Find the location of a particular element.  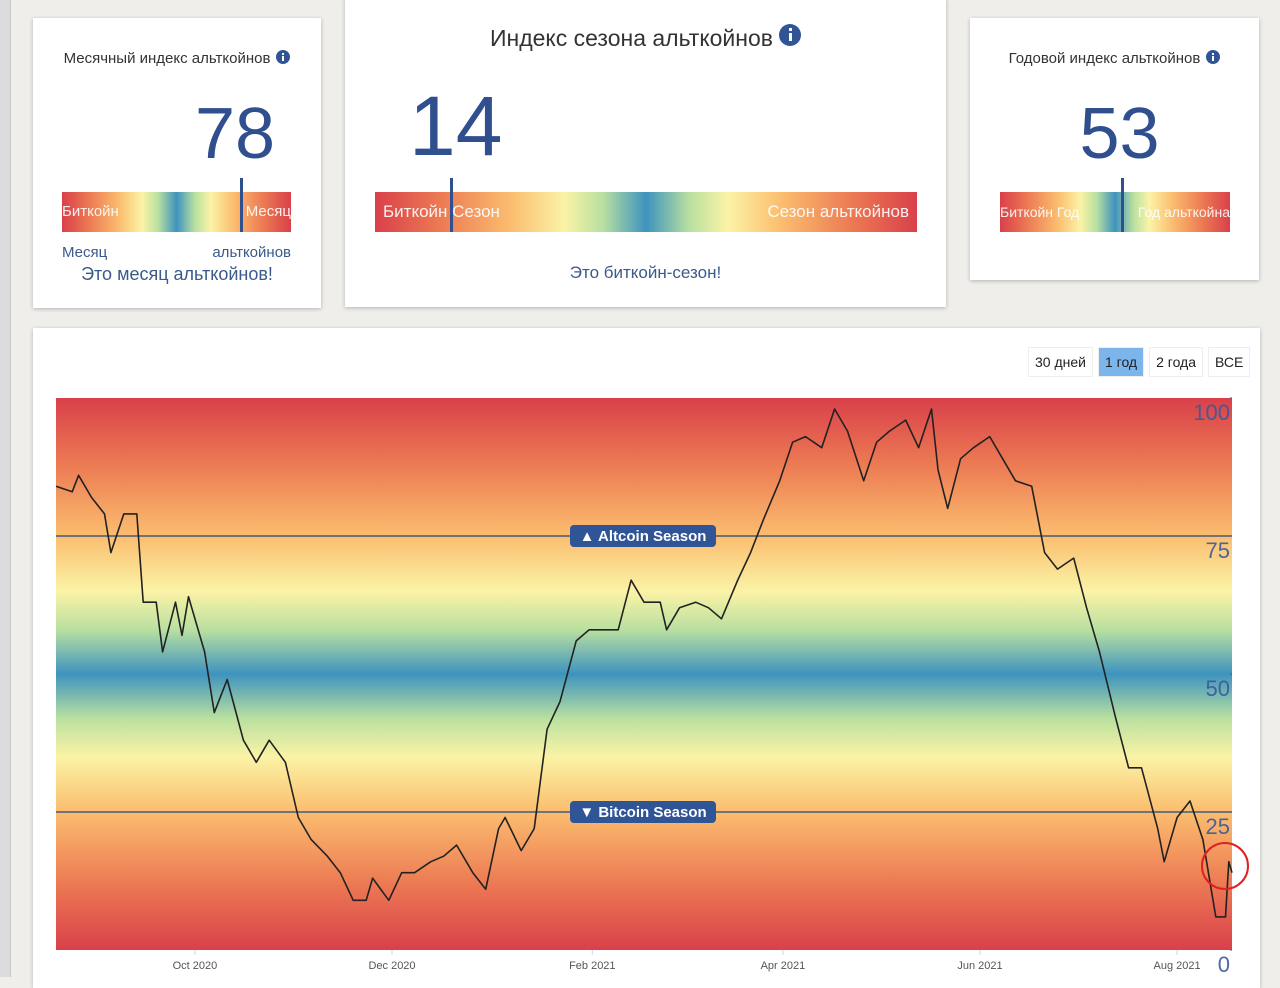

gauge: Биткойн Год Год альткойна is located at coordinates (1115, 205).